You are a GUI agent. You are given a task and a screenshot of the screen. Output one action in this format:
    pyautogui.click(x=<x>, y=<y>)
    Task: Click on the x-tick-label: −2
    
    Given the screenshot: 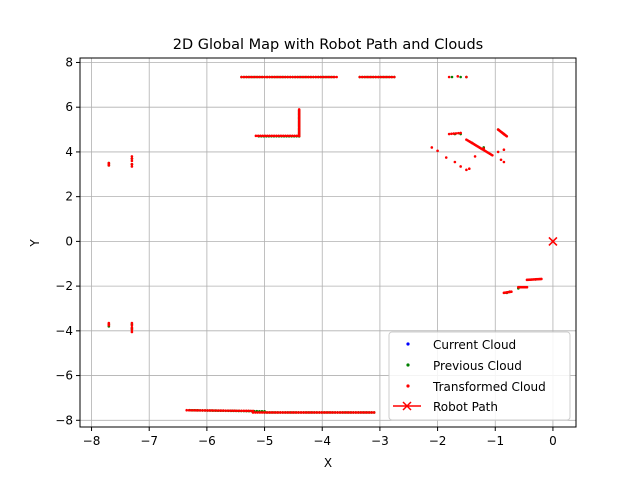 What is the action you would take?
    pyautogui.click(x=438, y=441)
    